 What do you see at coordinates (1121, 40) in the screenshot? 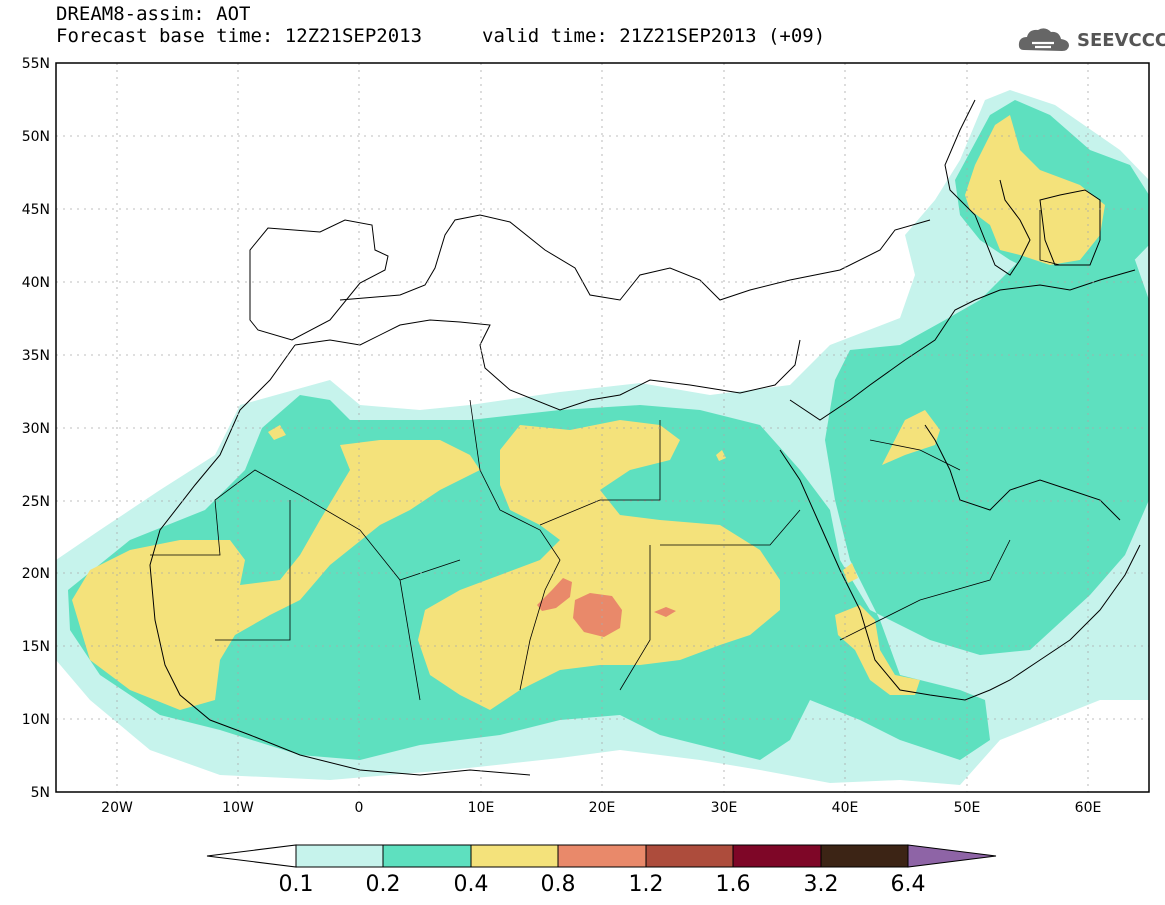
I see `logo-text: SEEVCCC` at bounding box center [1121, 40].